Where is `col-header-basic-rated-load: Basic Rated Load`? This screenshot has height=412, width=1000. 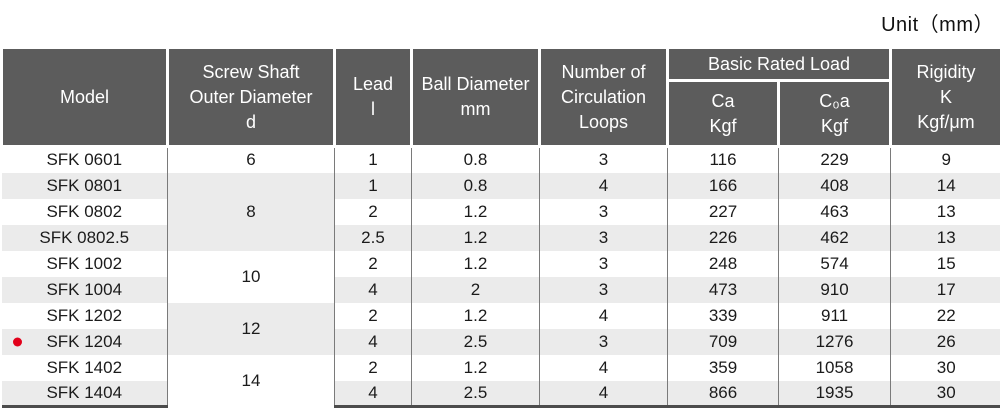 col-header-basic-rated-load: Basic Rated Load is located at coordinates (779, 64).